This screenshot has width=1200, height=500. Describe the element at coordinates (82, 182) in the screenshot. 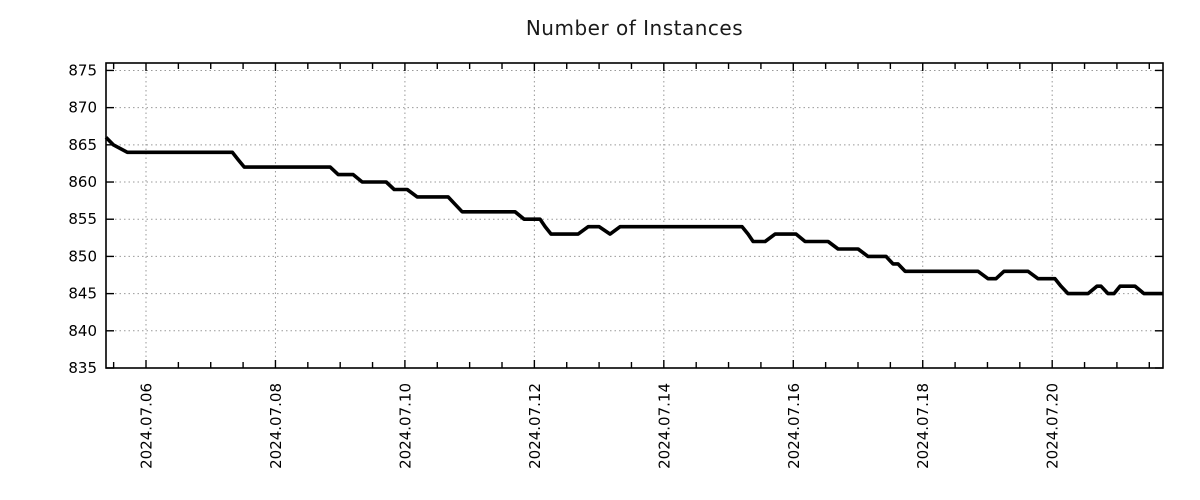

I see `y-tick-label: 860` at that location.